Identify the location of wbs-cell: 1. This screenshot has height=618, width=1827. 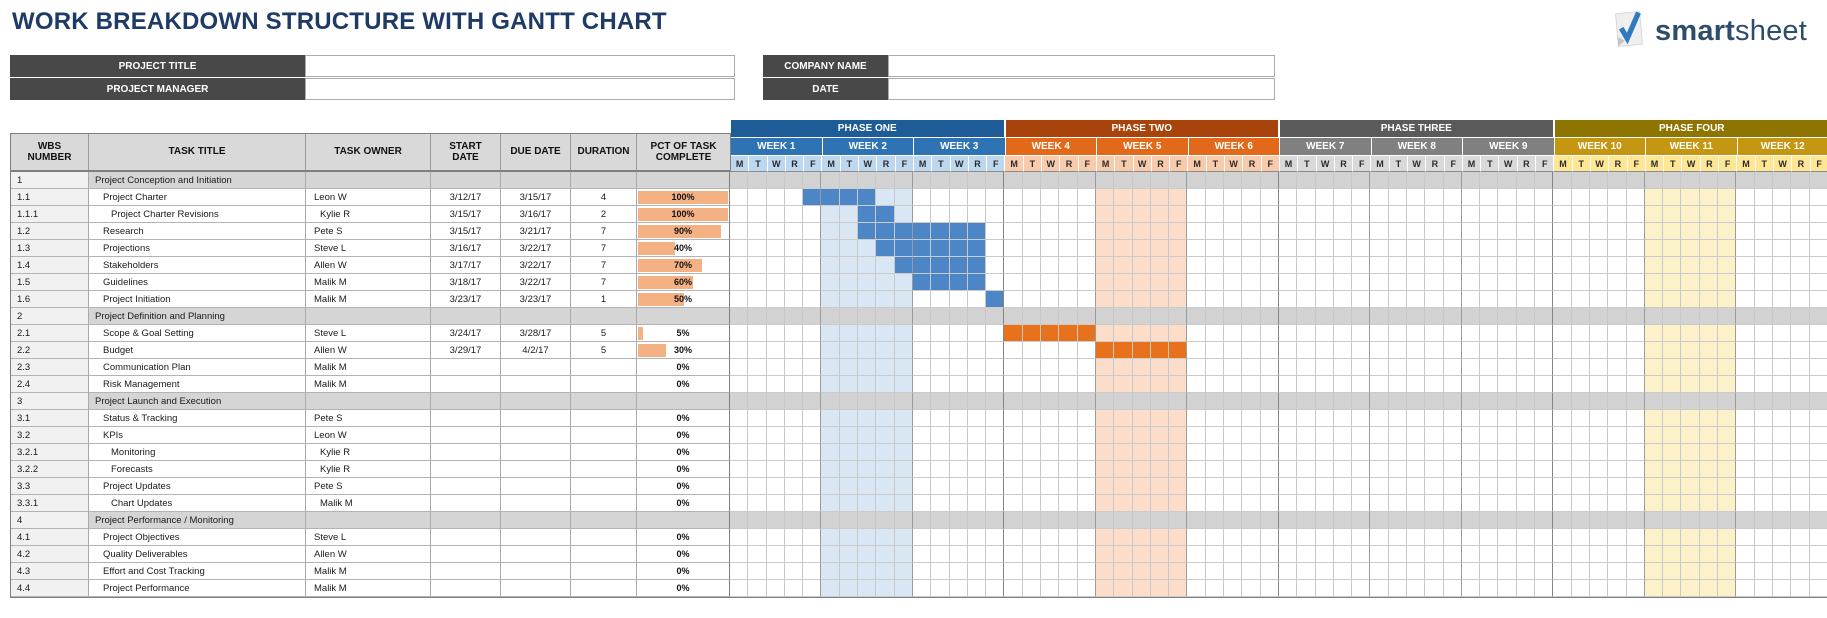
(50, 180).